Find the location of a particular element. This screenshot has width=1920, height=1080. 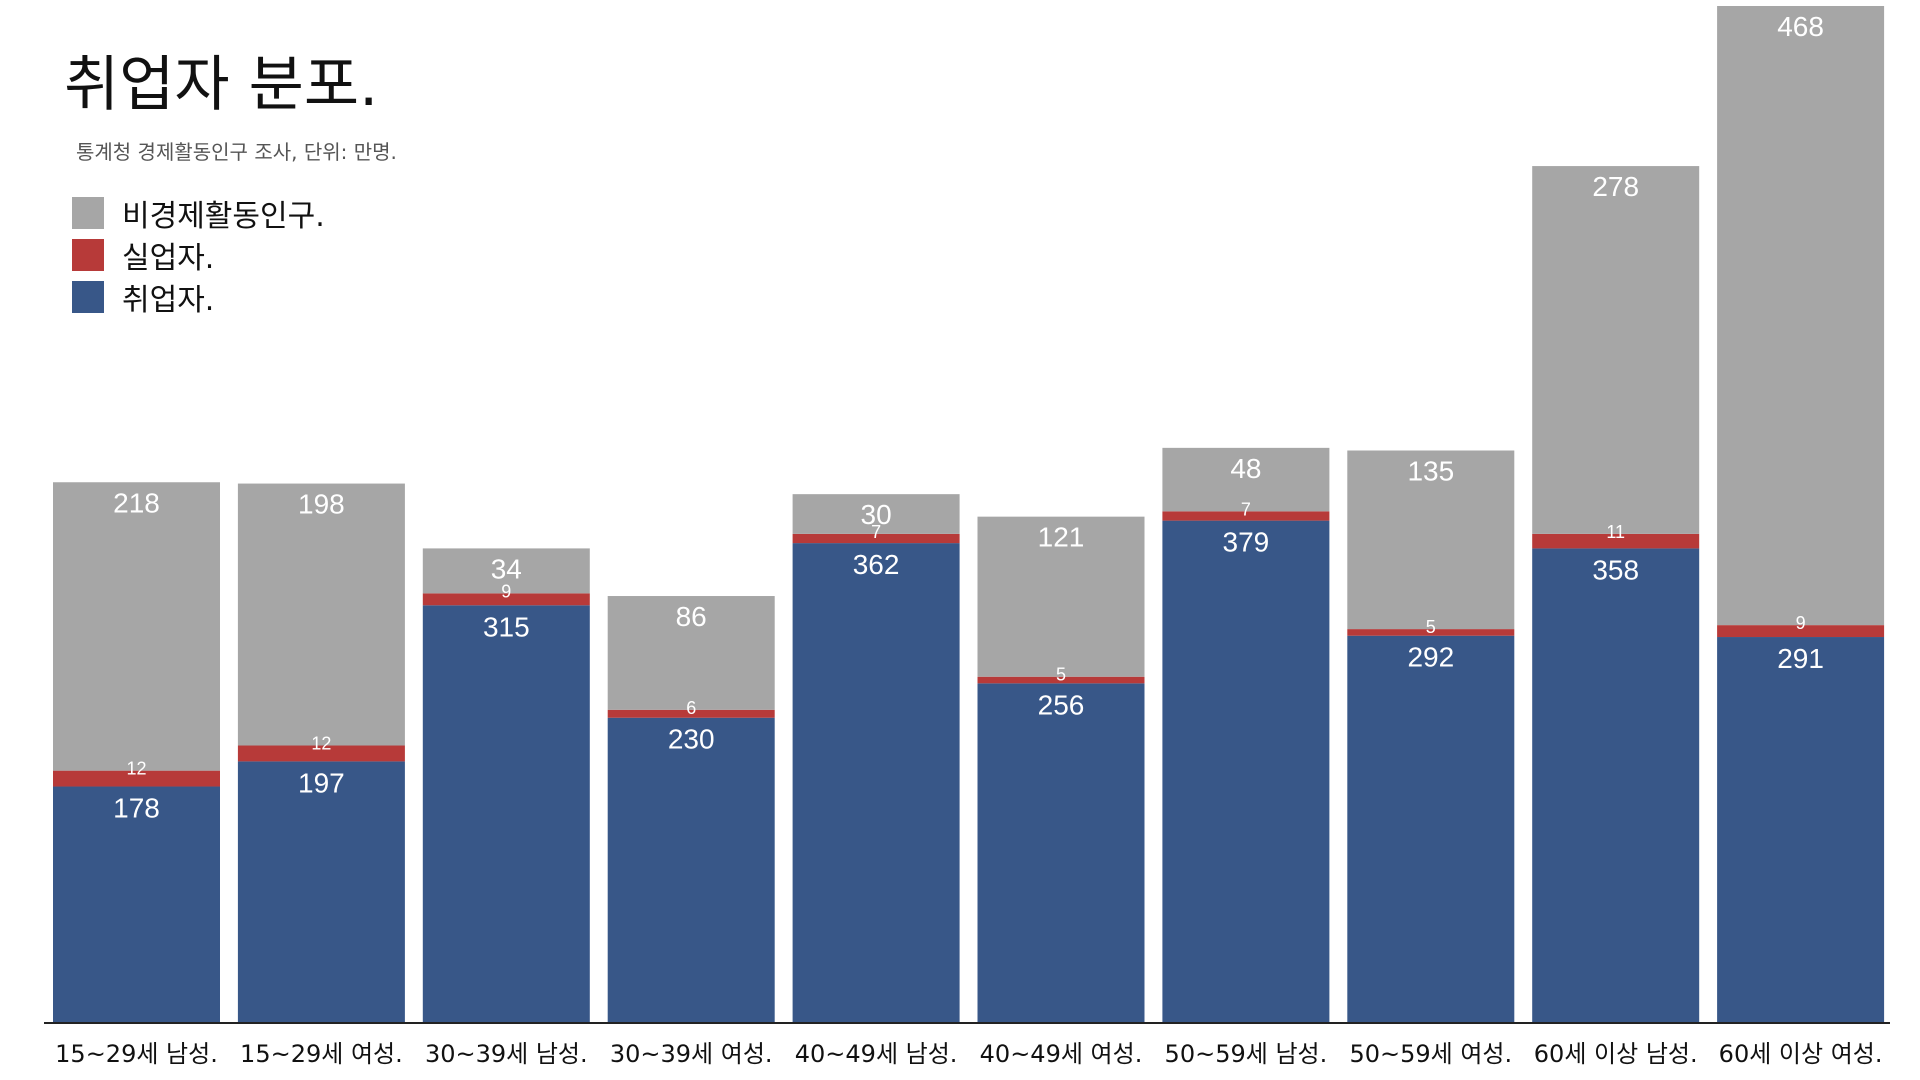

legend-swatch-employed is located at coordinates (88, 297).